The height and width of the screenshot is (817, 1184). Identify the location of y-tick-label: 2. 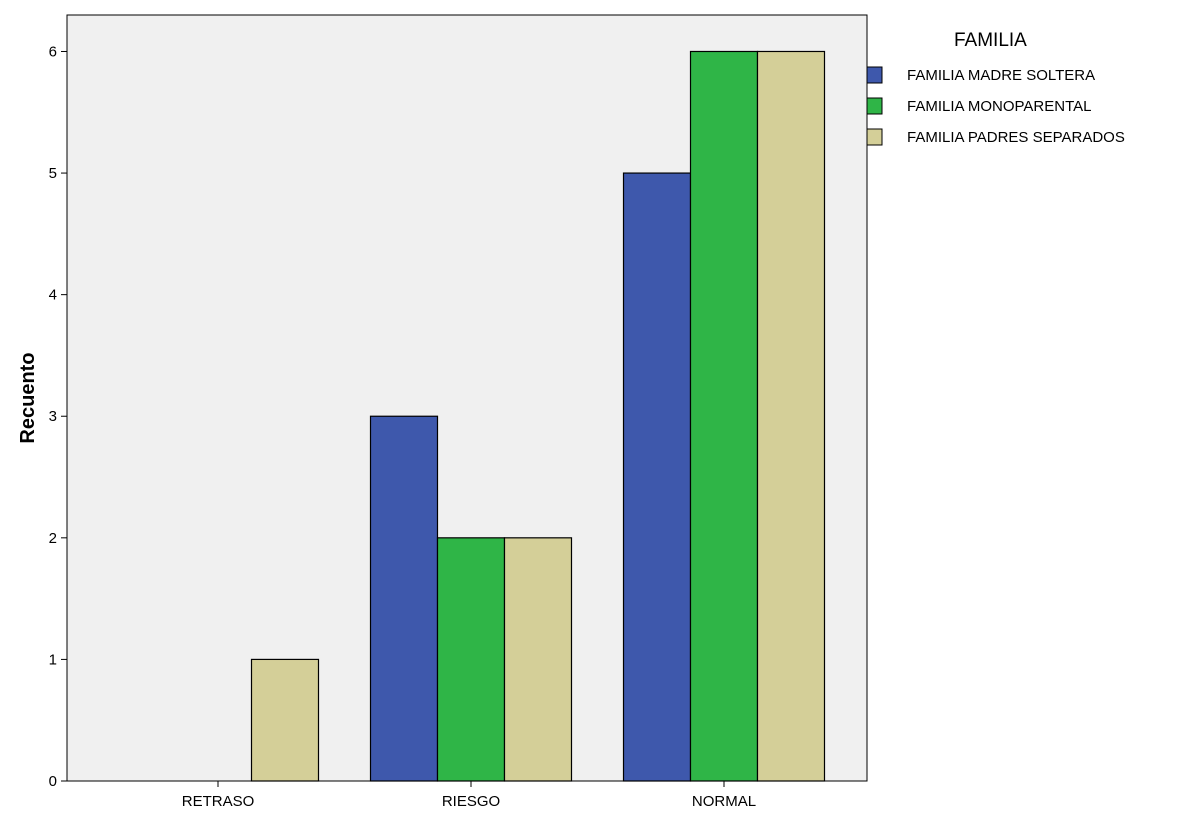
(53, 538).